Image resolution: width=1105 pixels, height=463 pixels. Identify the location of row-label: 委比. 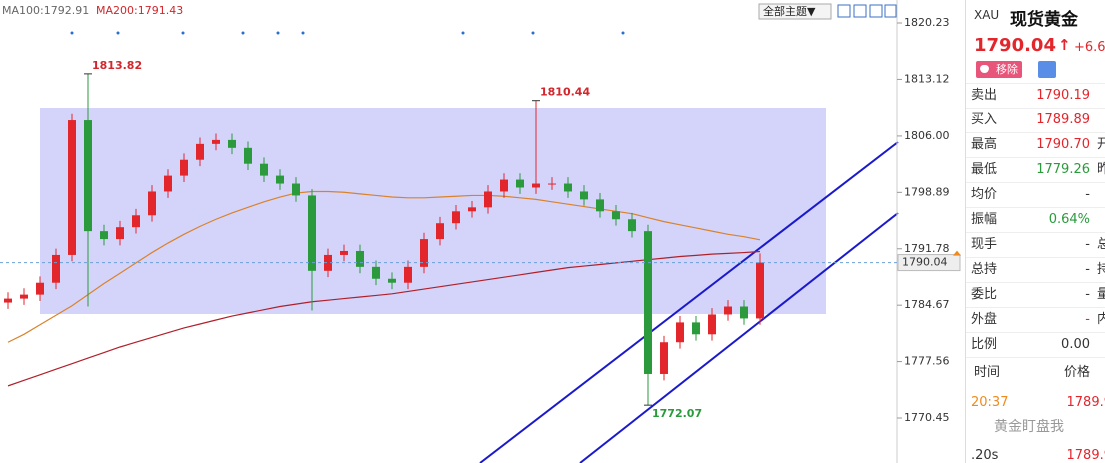
(984, 294).